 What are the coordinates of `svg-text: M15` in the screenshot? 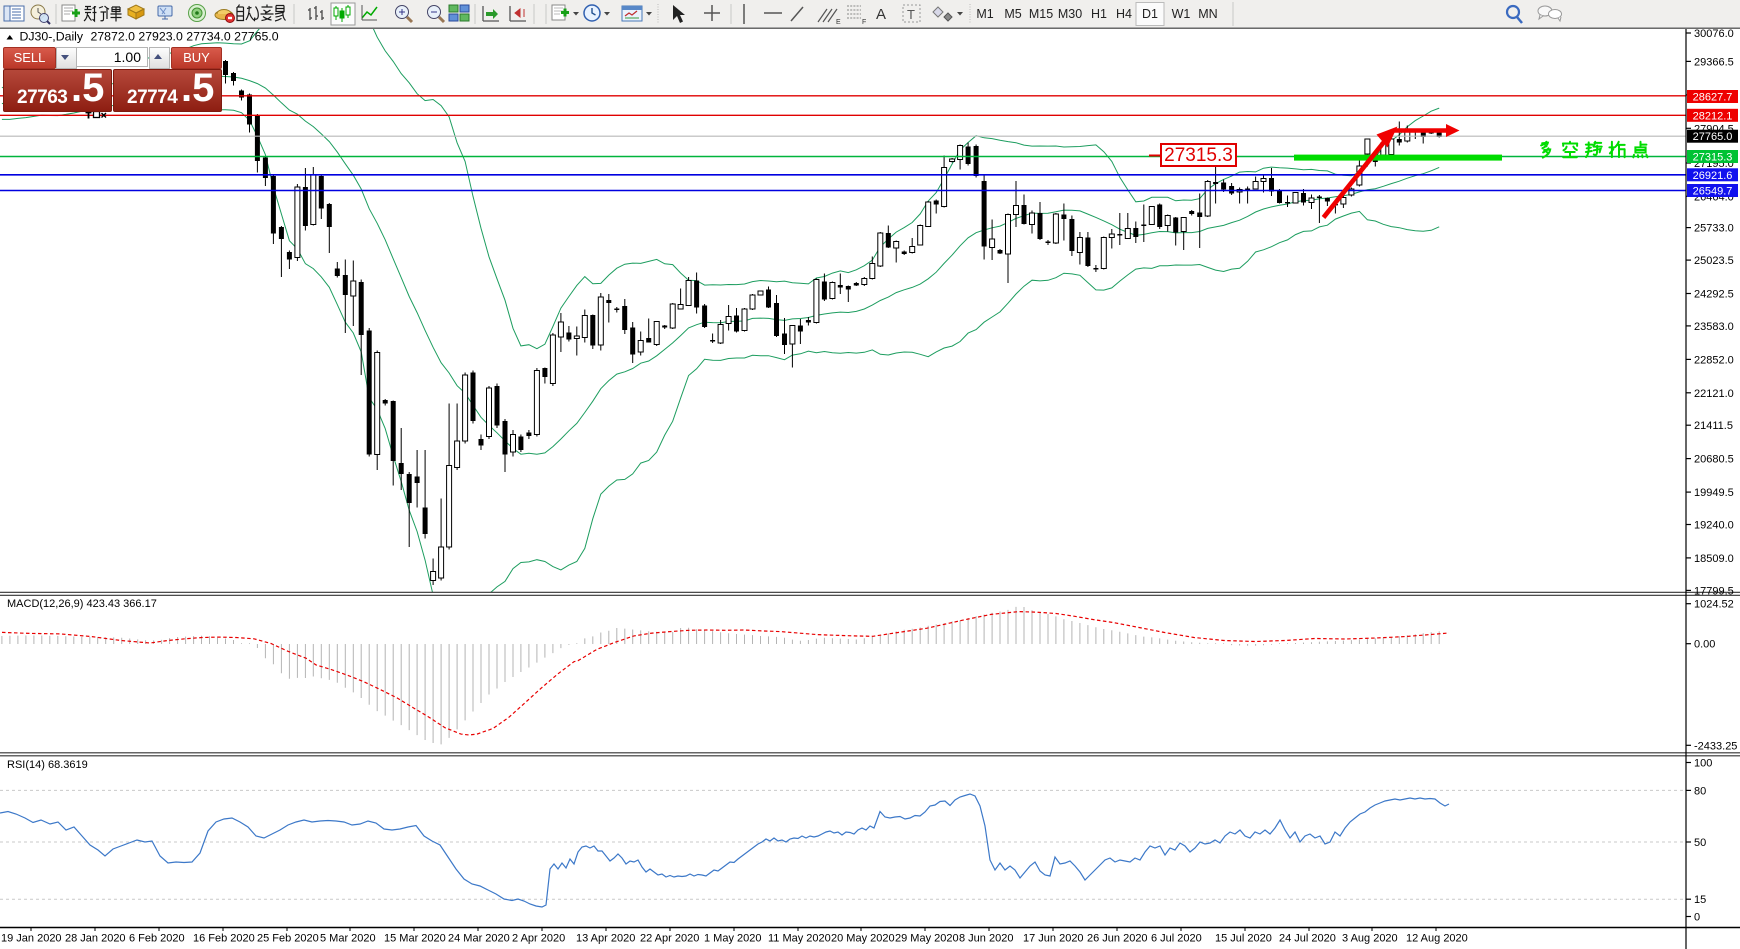 It's located at (1041, 14).